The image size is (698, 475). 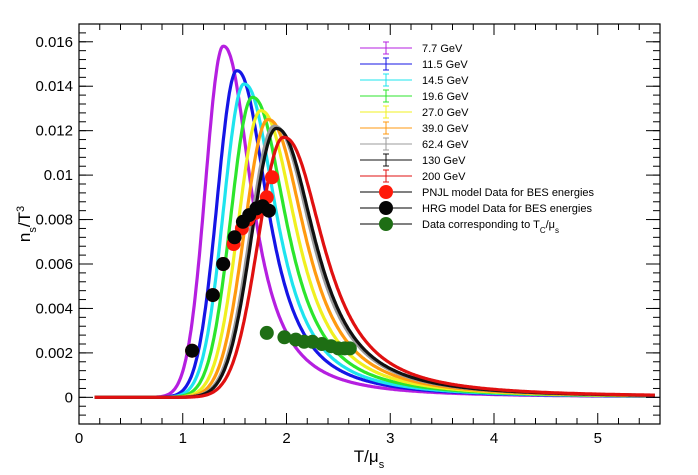 I want to click on legend-label-5: 39.0 GeV, so click(x=445, y=129).